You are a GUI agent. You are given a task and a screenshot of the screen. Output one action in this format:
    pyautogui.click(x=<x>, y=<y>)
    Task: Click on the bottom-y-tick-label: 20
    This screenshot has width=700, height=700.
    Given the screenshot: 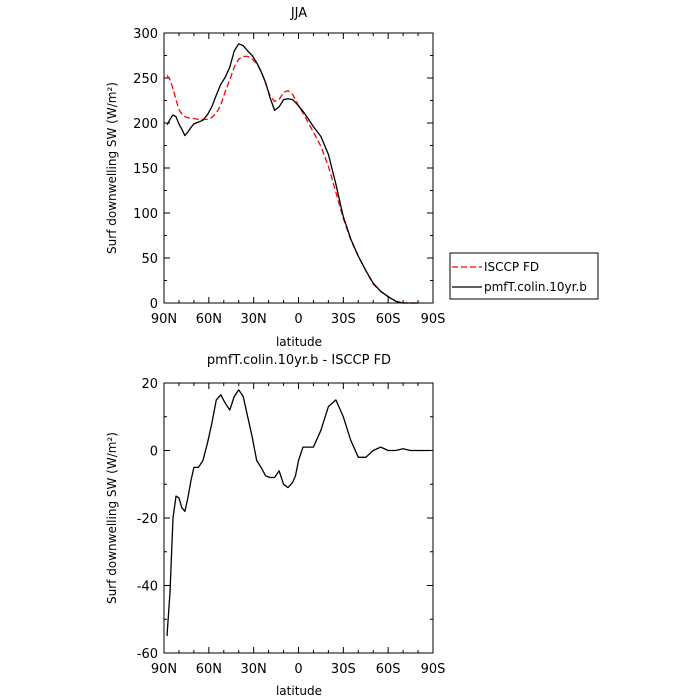 What is the action you would take?
    pyautogui.click(x=149, y=384)
    